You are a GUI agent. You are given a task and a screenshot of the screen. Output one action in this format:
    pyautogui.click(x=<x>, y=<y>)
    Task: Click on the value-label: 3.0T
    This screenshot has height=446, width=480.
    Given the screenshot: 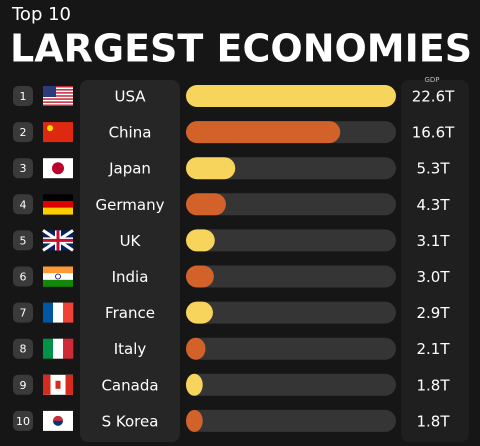 What is the action you would take?
    pyautogui.click(x=433, y=277)
    